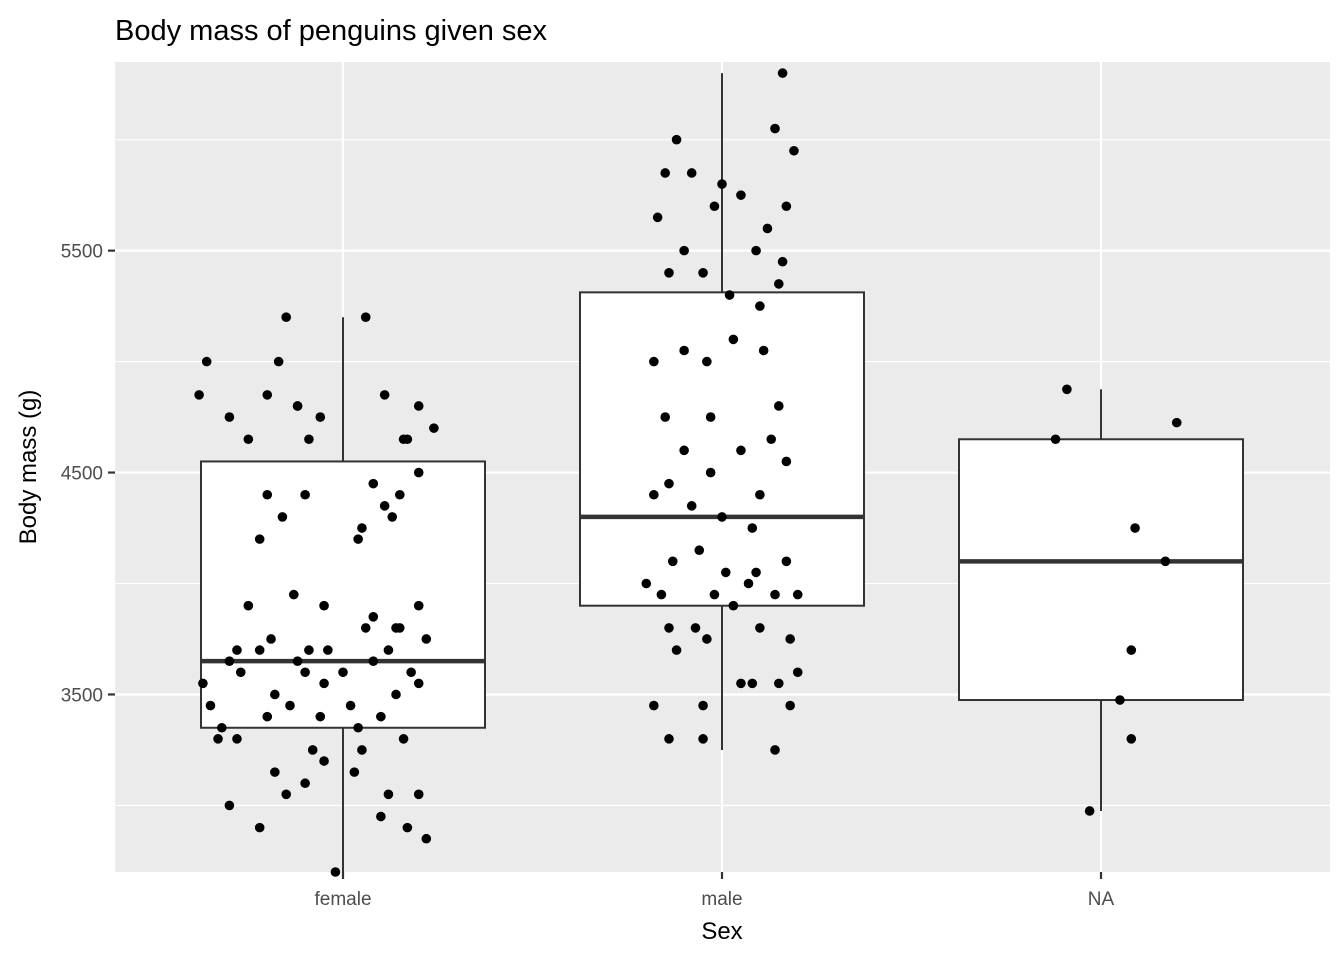  I want to click on y-tick-label: 4500, so click(82, 474).